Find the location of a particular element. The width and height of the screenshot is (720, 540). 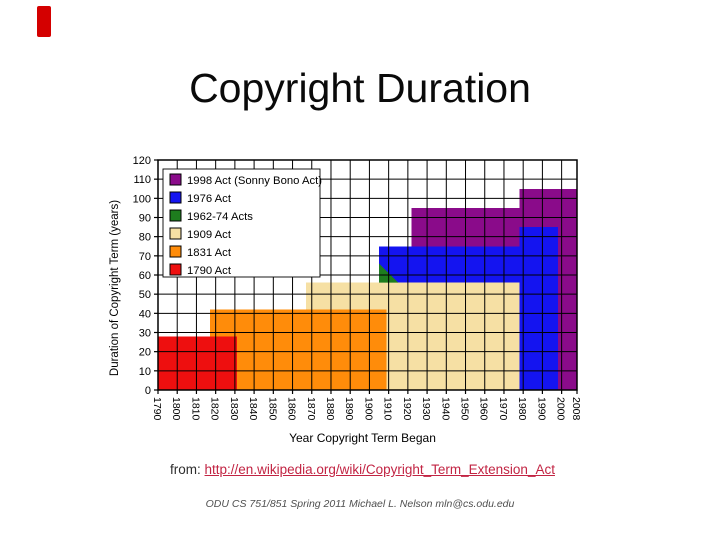

x-tick-label: 1910 is located at coordinates (388, 409).